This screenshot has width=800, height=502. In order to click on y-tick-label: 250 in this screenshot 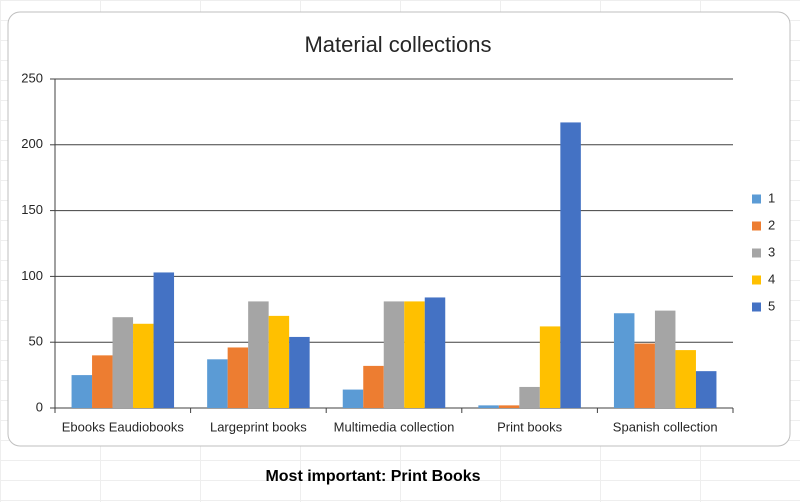, I will do `click(32, 77)`.